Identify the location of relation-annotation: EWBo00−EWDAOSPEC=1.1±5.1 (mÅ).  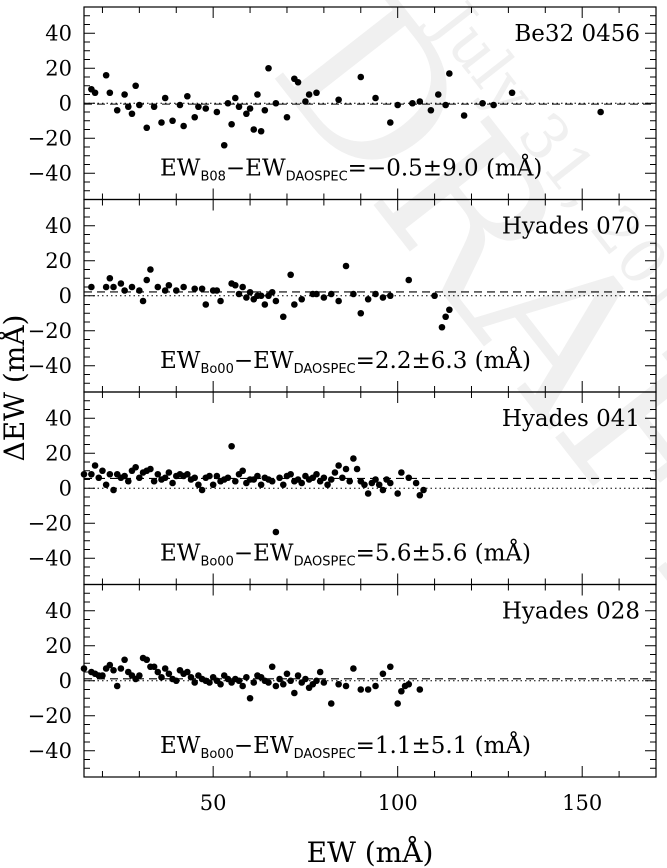
(345, 746).